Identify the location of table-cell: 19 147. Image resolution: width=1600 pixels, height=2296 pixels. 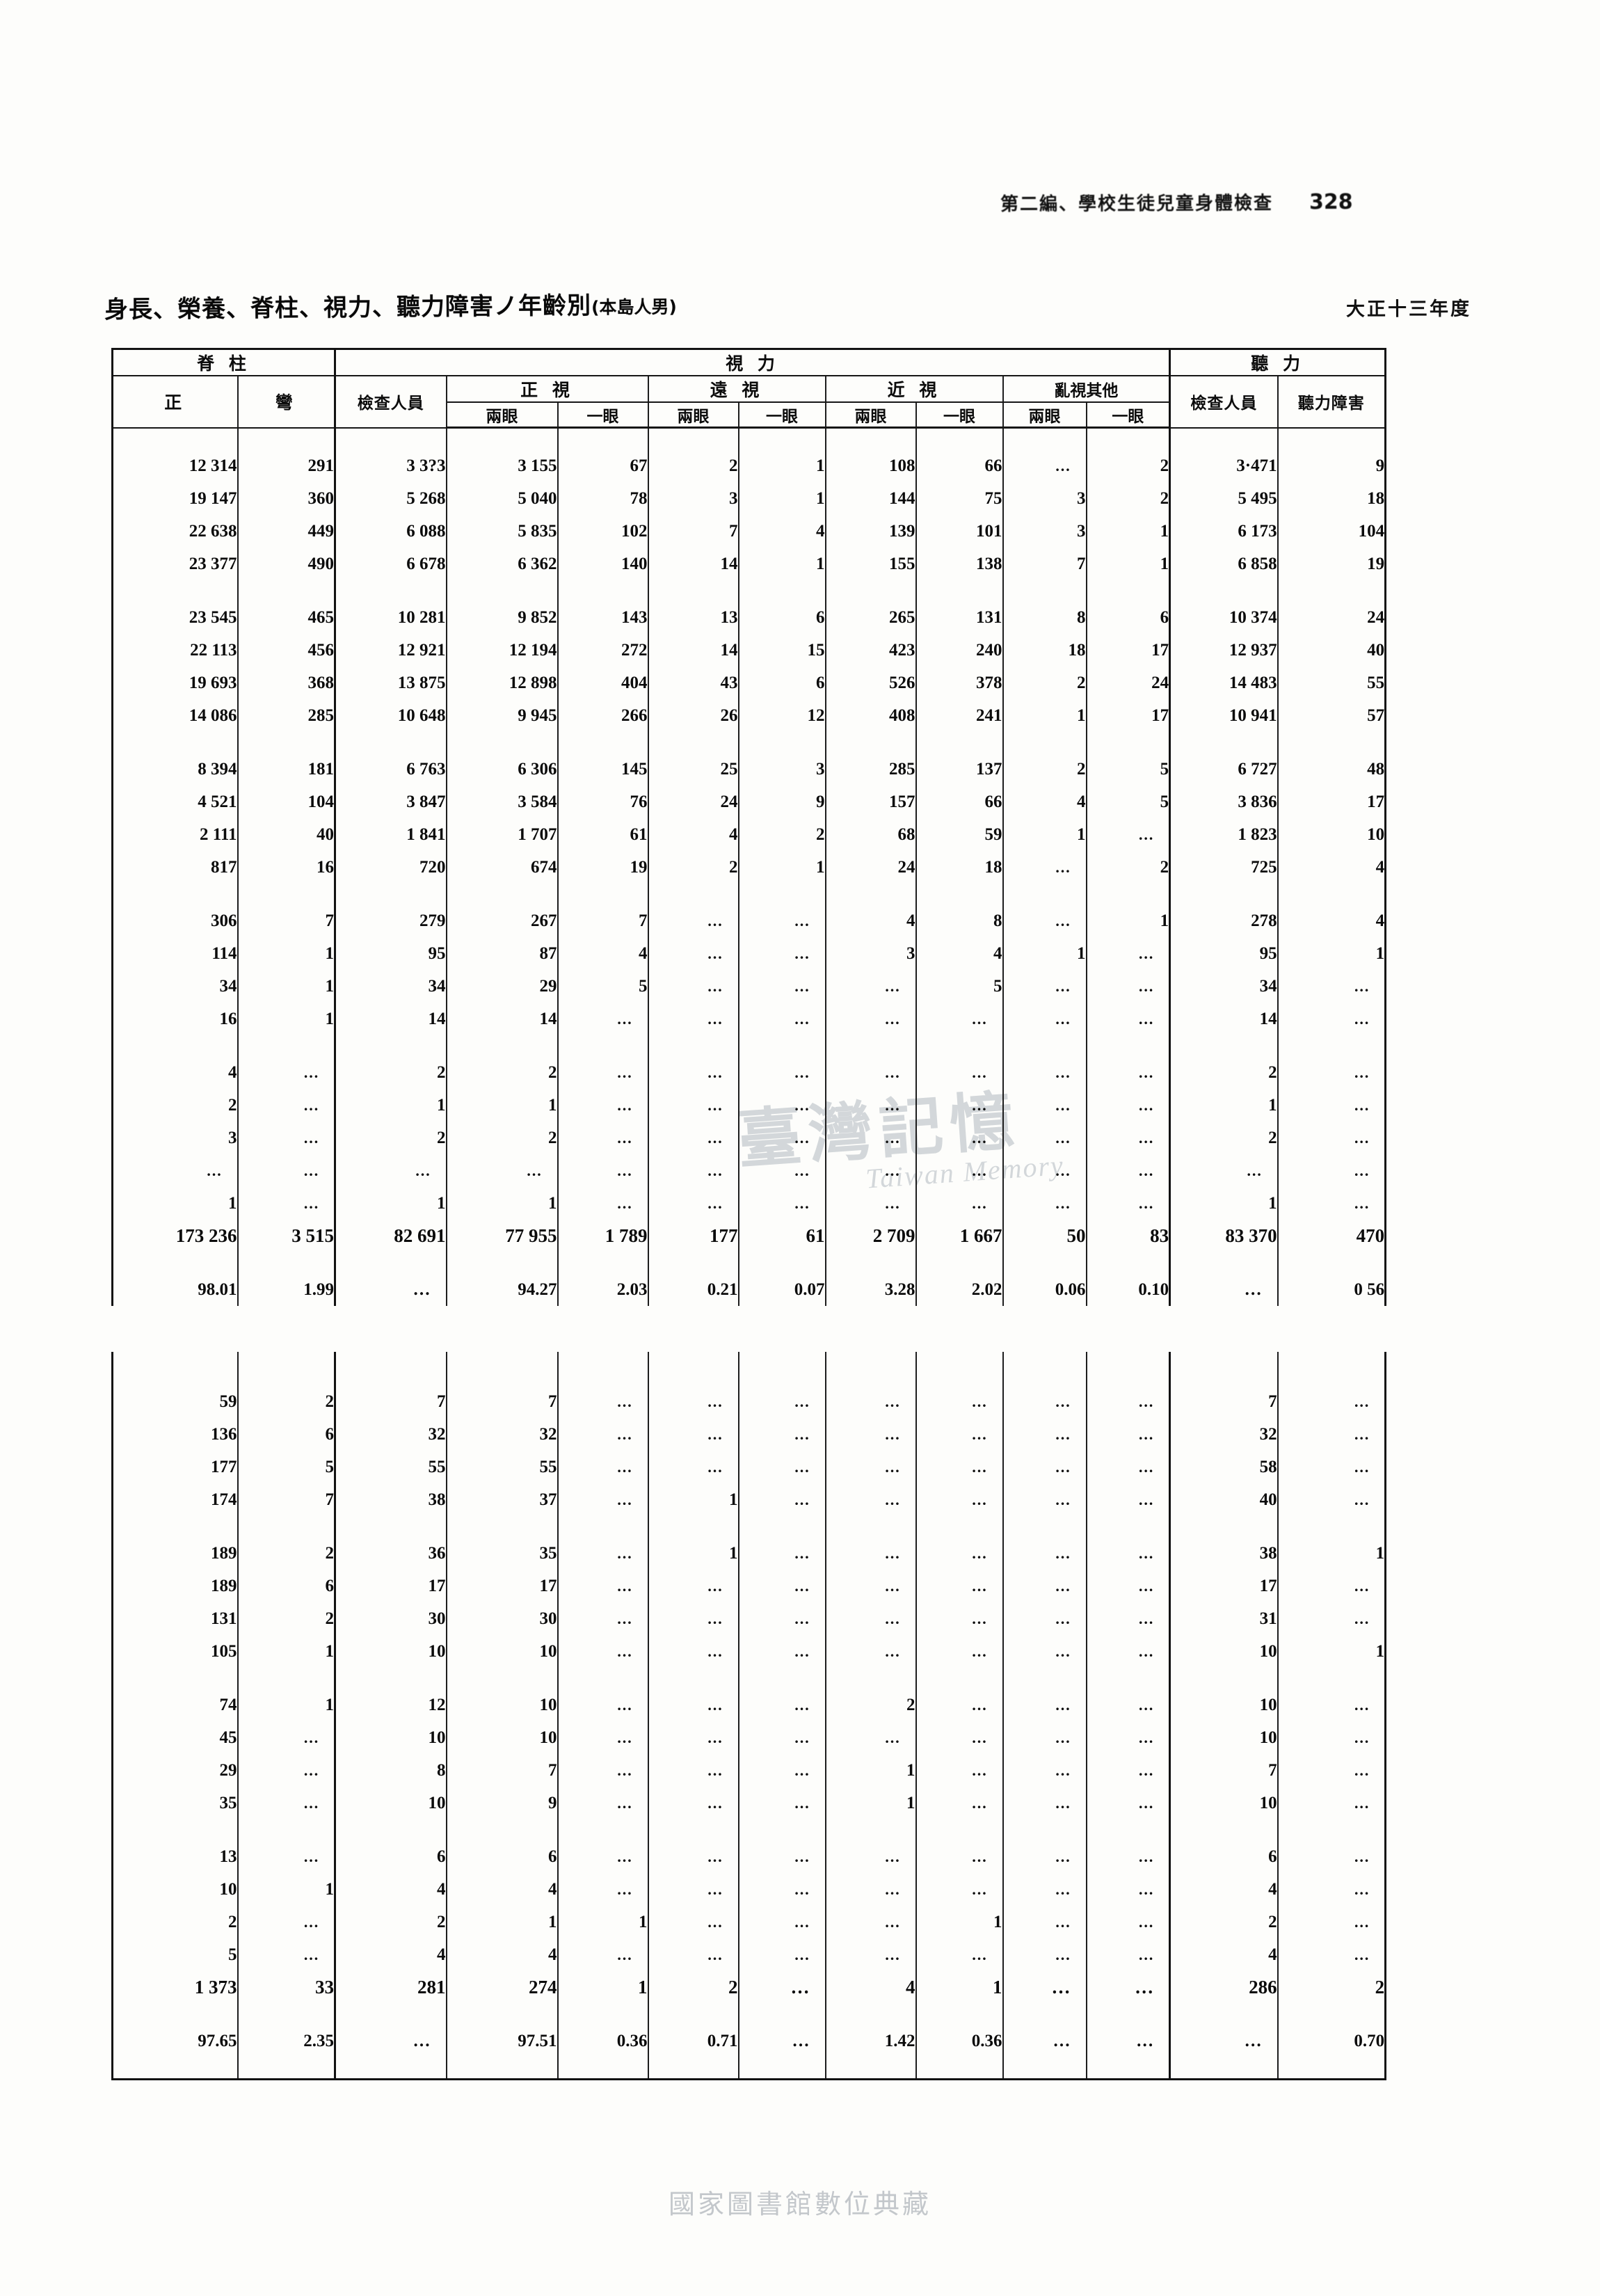
(175, 499).